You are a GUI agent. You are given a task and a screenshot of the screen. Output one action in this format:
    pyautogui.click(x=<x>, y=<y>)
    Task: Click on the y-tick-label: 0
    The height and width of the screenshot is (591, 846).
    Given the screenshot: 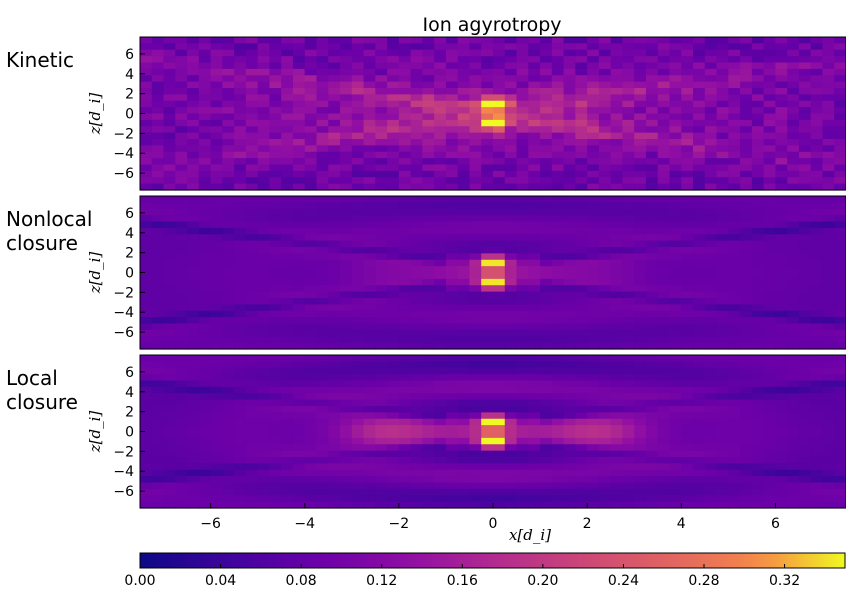 What is the action you would take?
    pyautogui.click(x=129, y=115)
    